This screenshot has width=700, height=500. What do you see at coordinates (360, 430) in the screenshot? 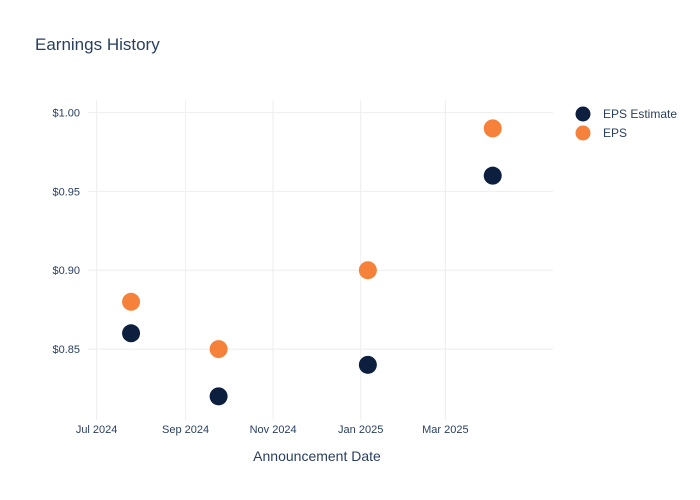
I see `x-tick-label: Jan 2025` at bounding box center [360, 430].